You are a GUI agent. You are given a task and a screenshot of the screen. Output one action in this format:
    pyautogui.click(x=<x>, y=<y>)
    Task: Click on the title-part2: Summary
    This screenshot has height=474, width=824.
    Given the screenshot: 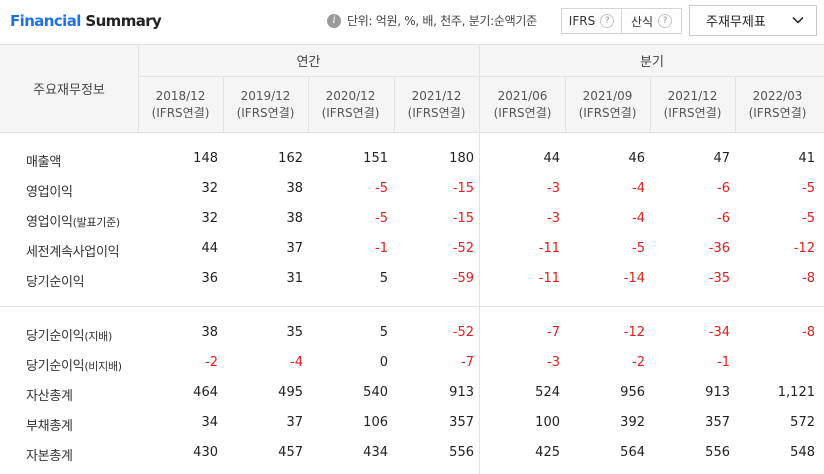 What is the action you would take?
    pyautogui.click(x=123, y=21)
    